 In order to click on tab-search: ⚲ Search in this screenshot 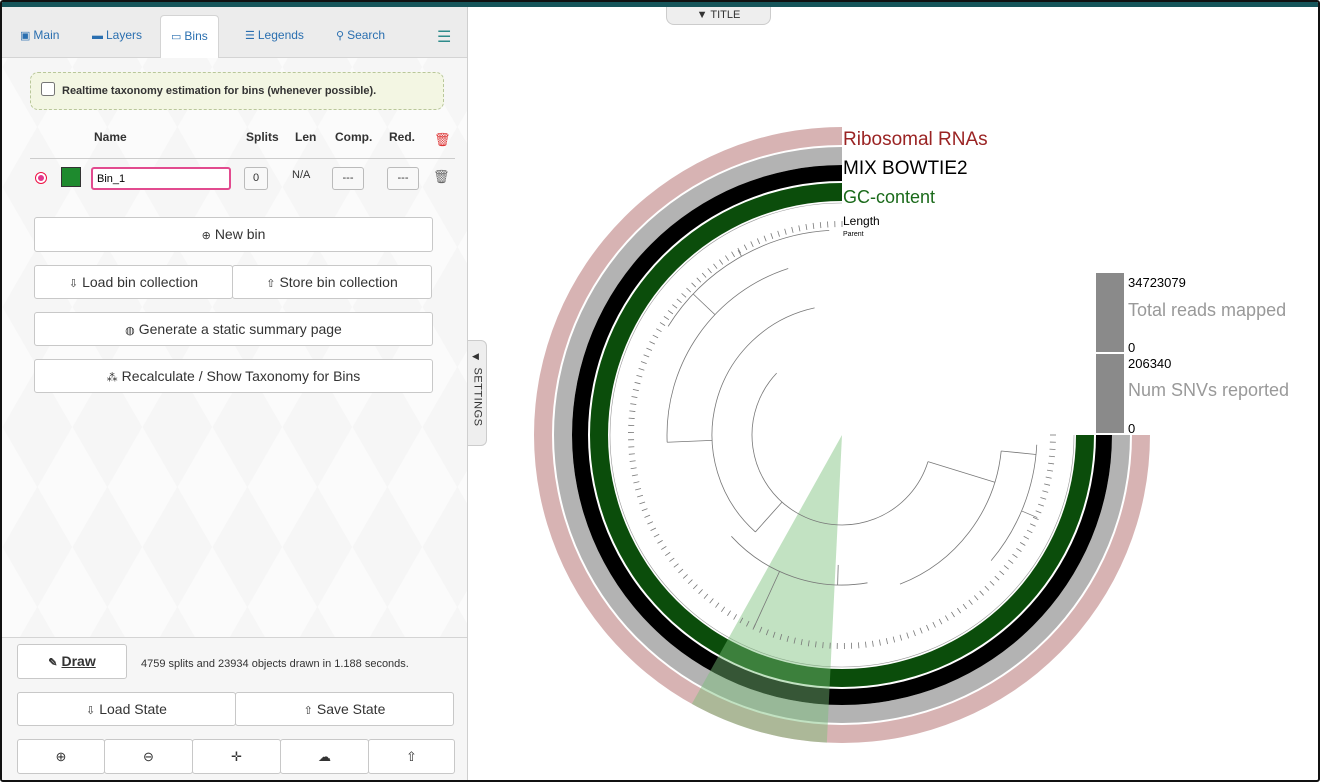, I will do `click(360, 36)`.